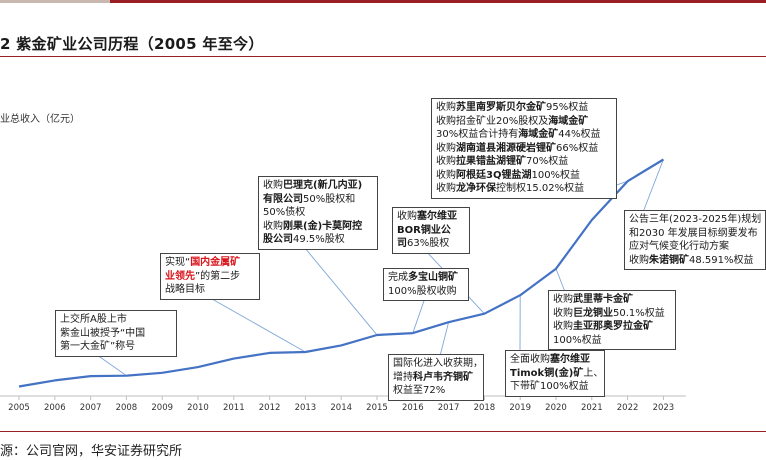 This screenshot has width=766, height=460. Describe the element at coordinates (19, 408) in the screenshot. I see `x-tick-label: 2005` at that location.